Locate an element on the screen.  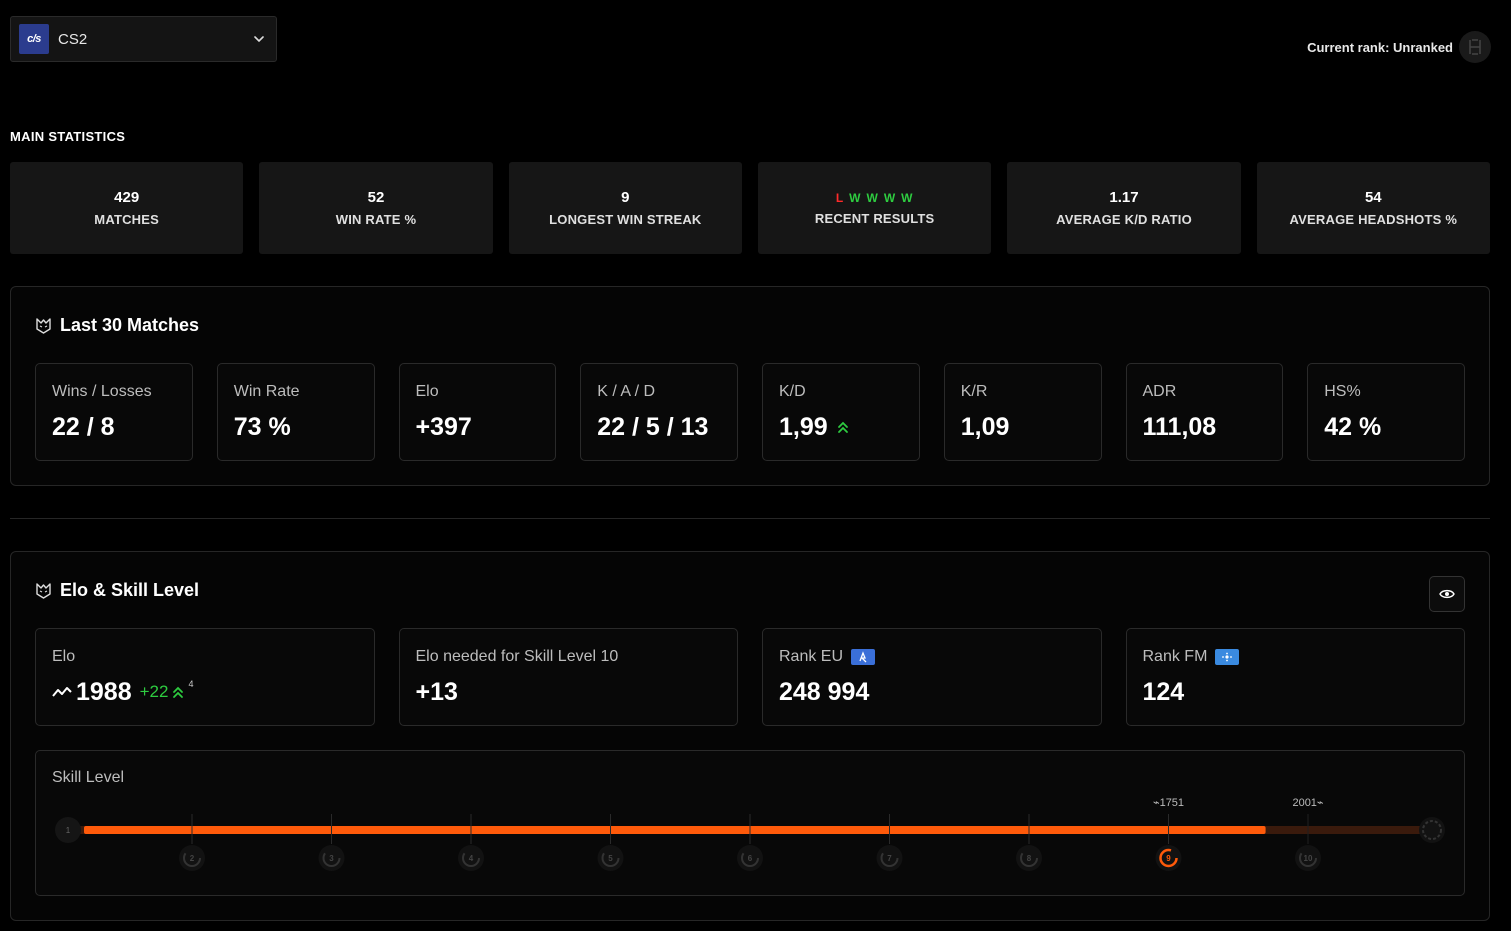
fm-flag-icon is located at coordinates (1227, 656).